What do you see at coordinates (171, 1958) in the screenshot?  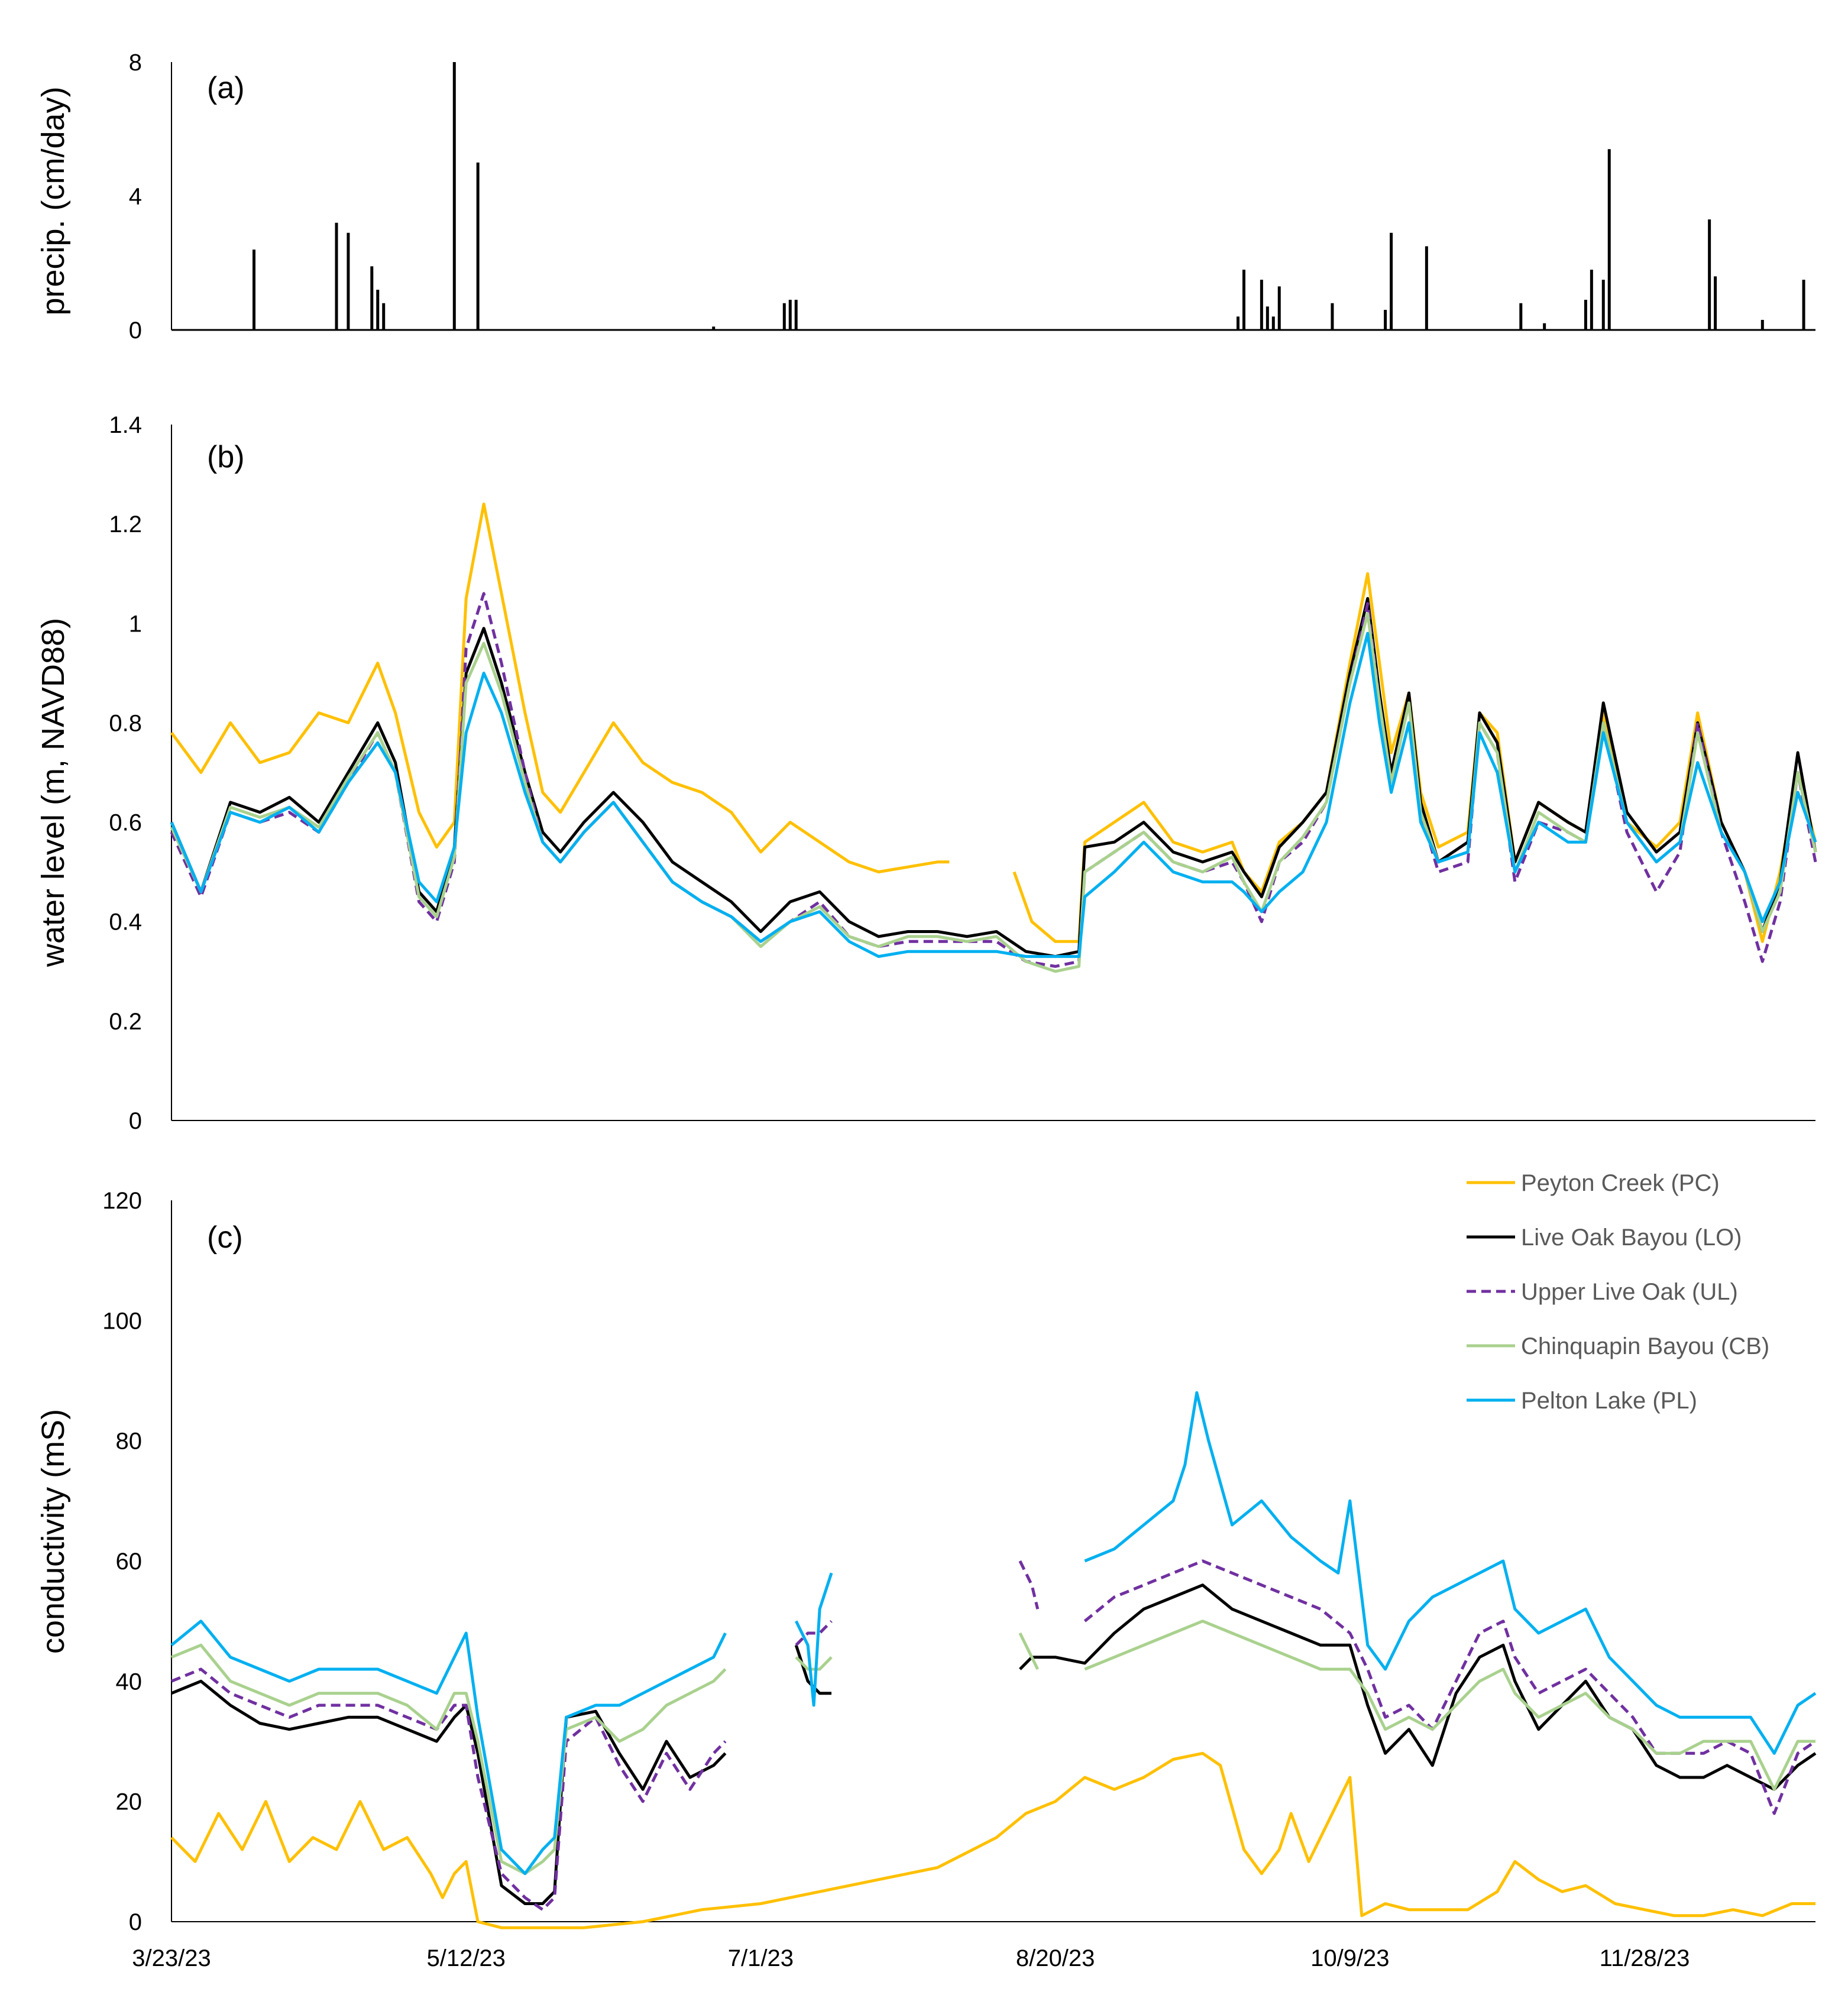 I see `x-tick-label: 3/23/23` at bounding box center [171, 1958].